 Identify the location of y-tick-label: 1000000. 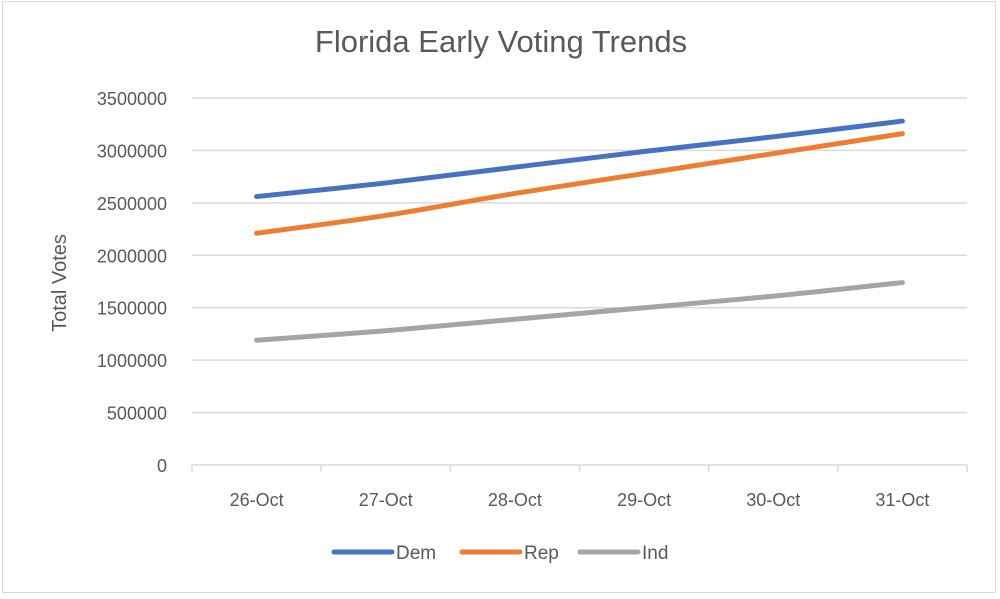
(132, 361).